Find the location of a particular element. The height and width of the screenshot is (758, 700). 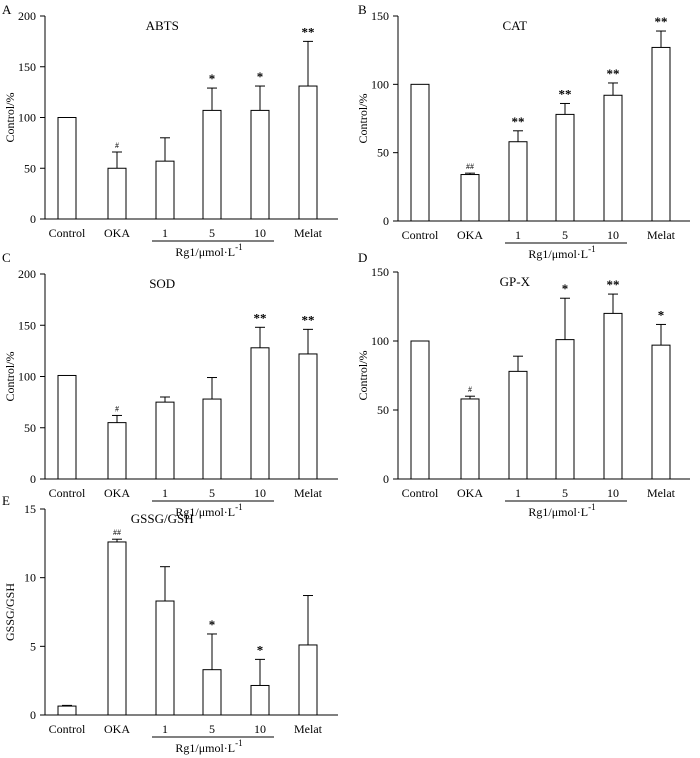

chart-title: SOD is located at coordinates (162, 283).